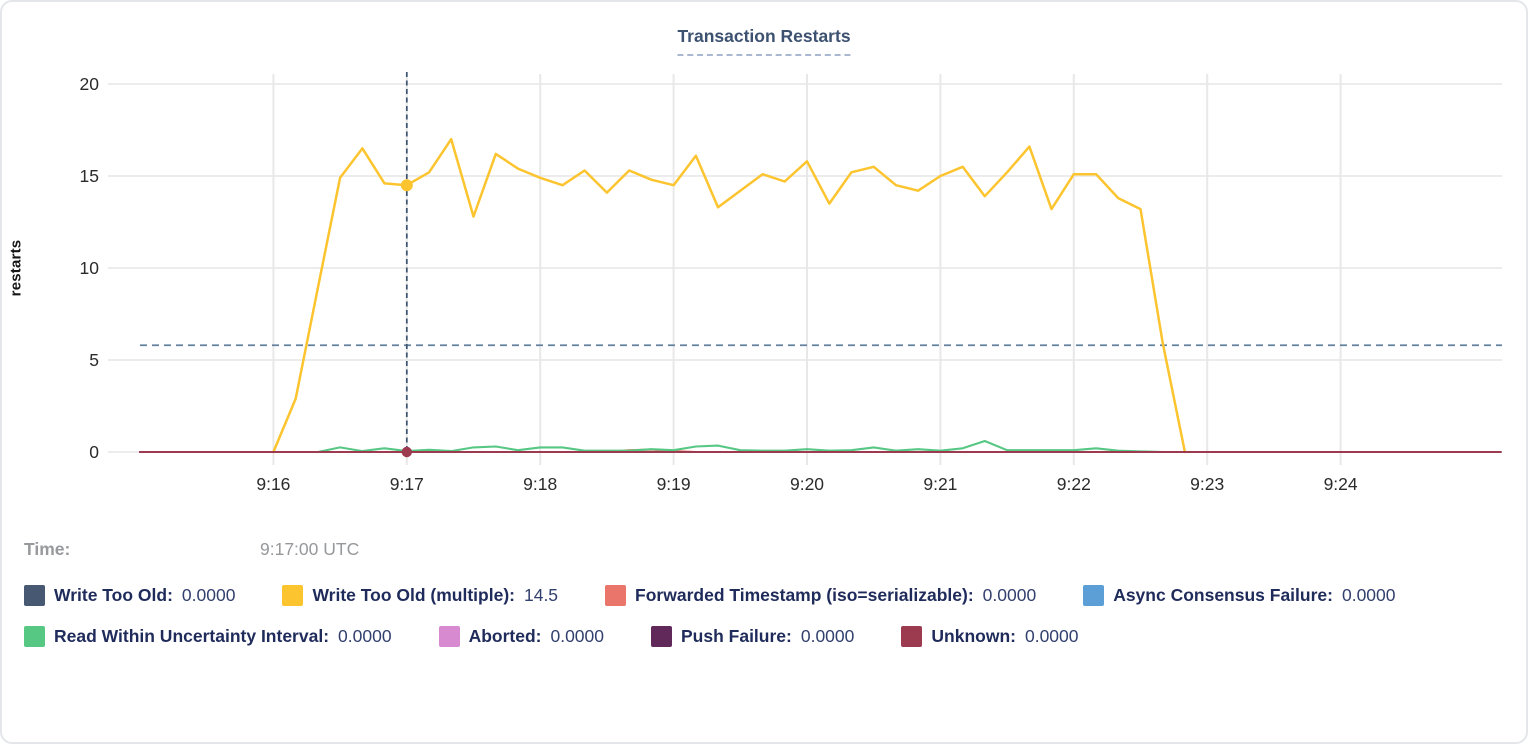 This screenshot has height=744, width=1528. Describe the element at coordinates (94, 452) in the screenshot. I see `y-tick-label: 0` at that location.